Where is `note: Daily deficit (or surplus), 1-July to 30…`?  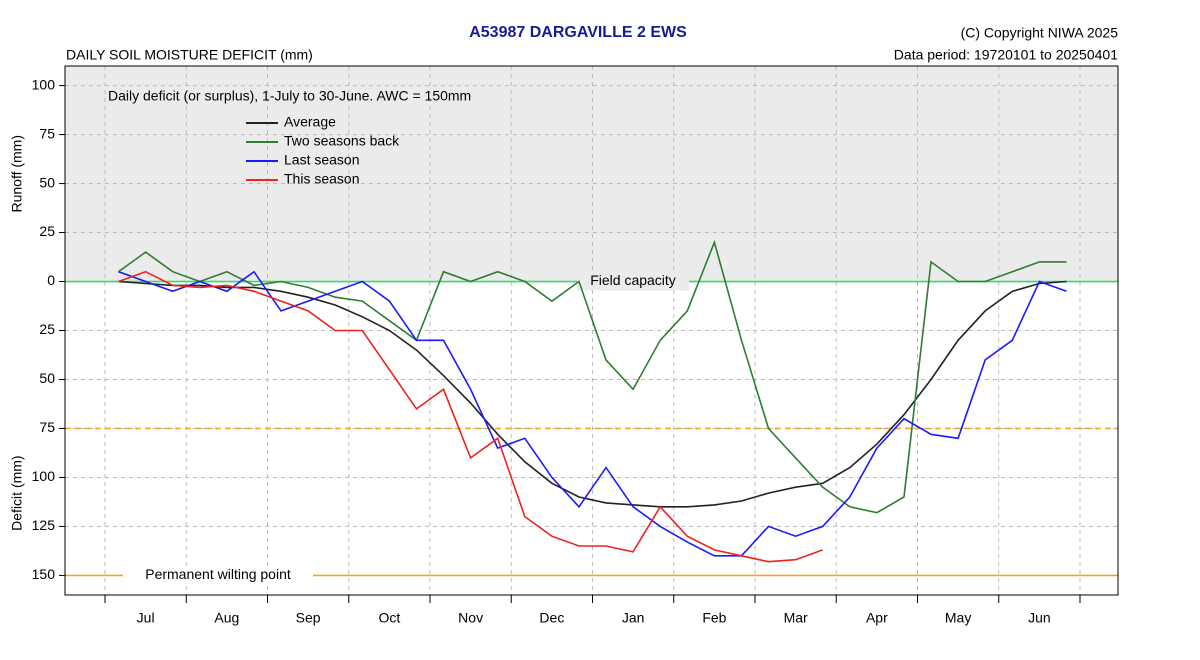 note: Daily deficit (or surplus), 1-July to 30… is located at coordinates (289, 96).